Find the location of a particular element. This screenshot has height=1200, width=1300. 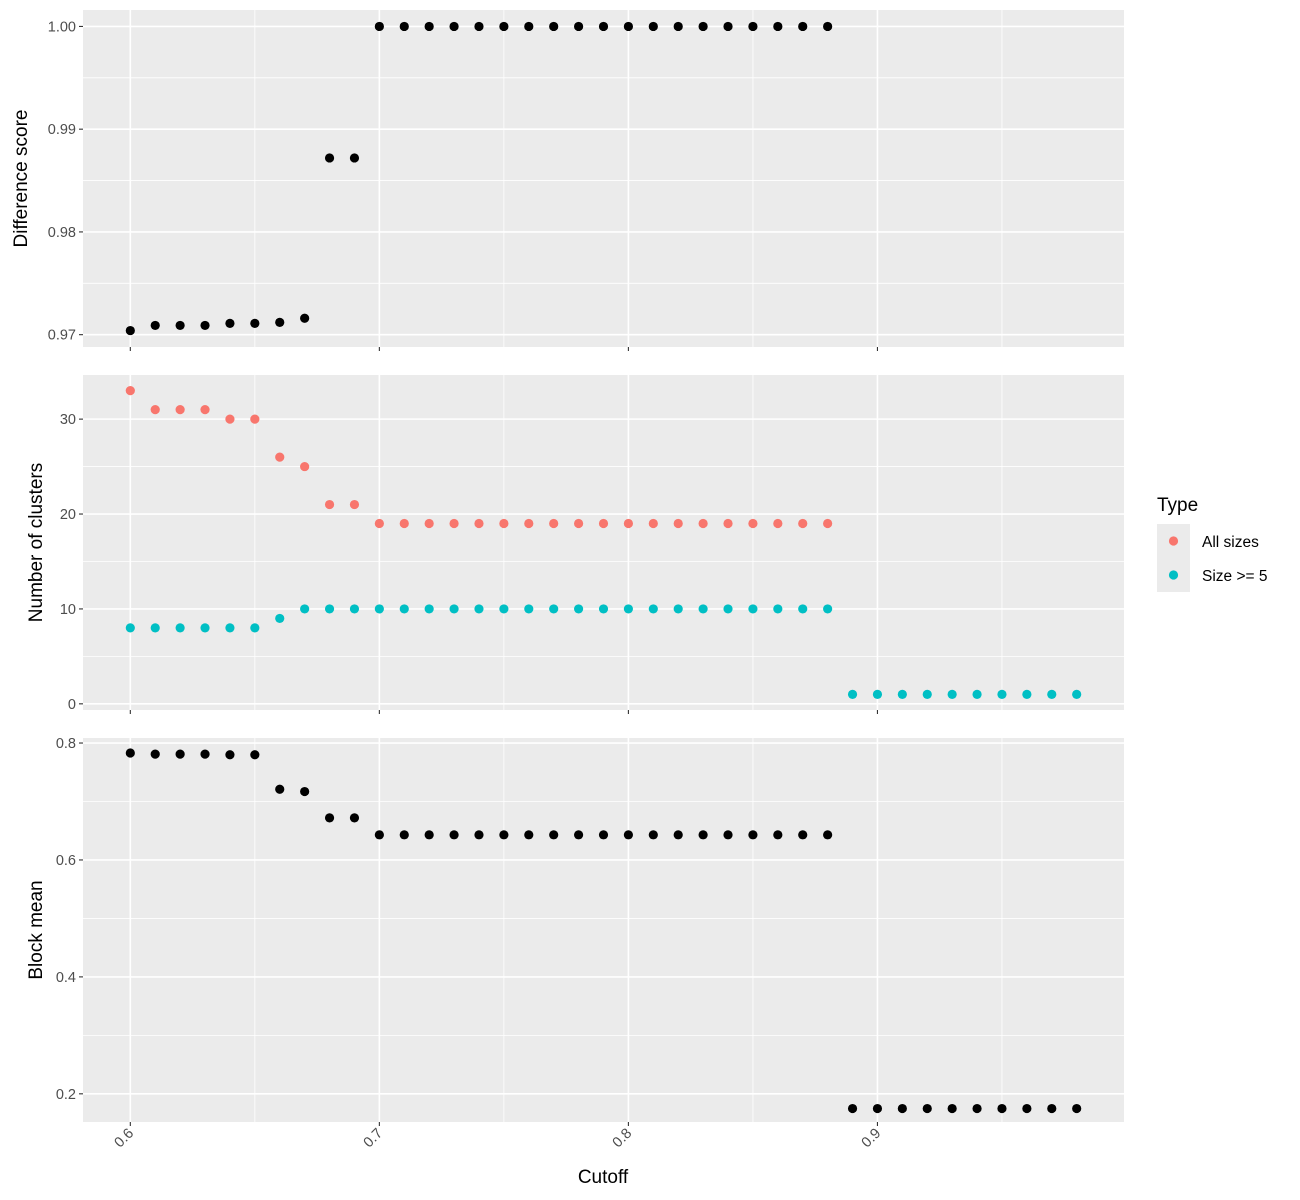

y-tick-label: 0 is located at coordinates (72, 705).